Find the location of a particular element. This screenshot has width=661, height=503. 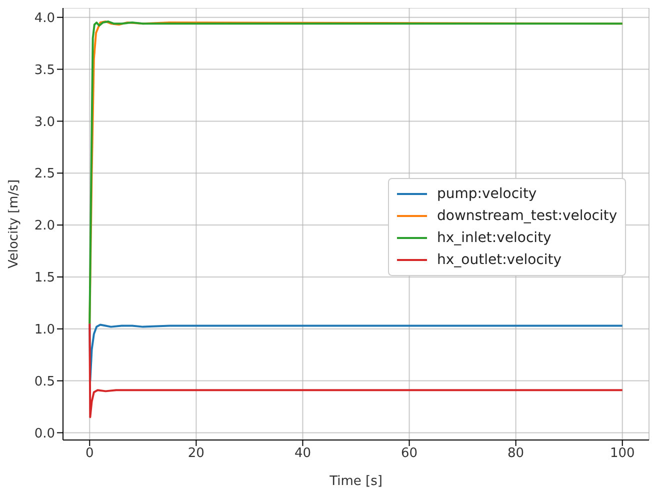

x-tick-label: 80 is located at coordinates (516, 454).